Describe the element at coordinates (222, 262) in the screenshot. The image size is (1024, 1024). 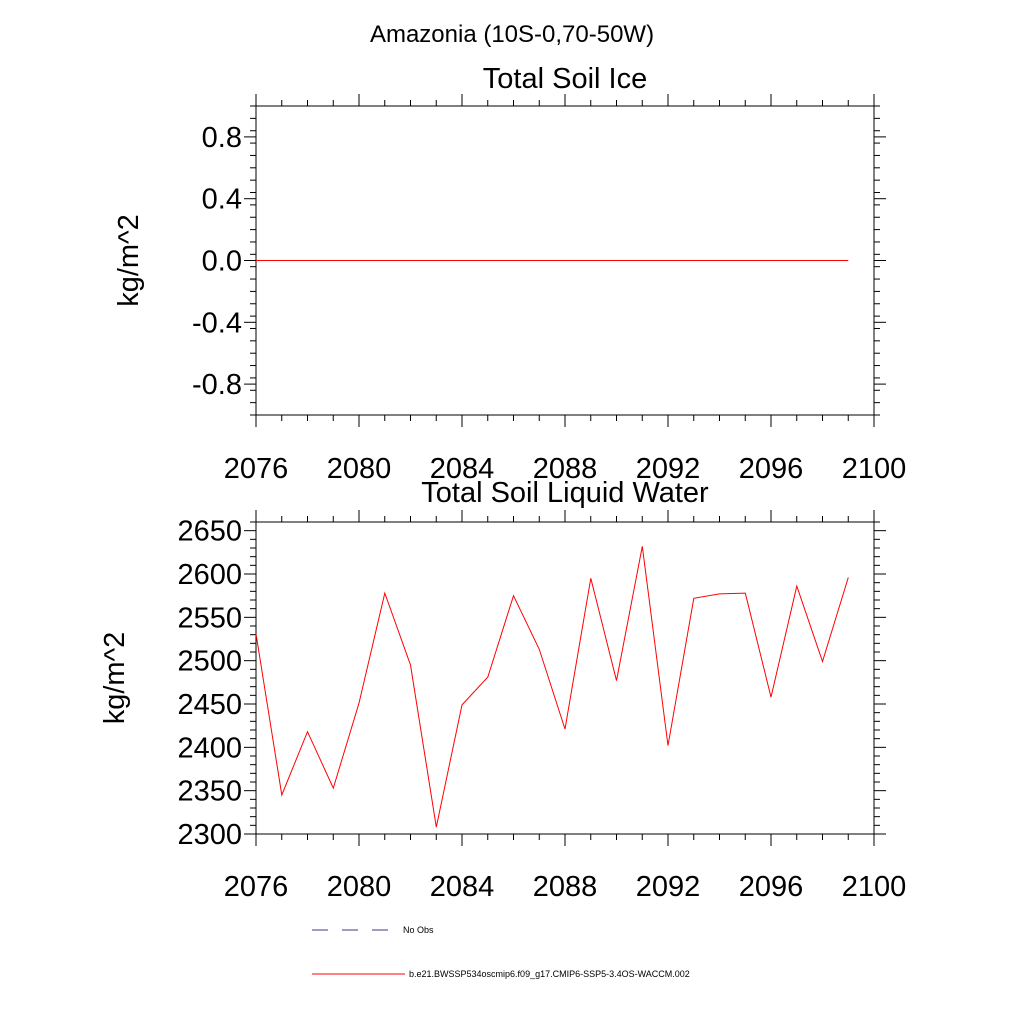
I see `y-tick-label: 0.0` at that location.